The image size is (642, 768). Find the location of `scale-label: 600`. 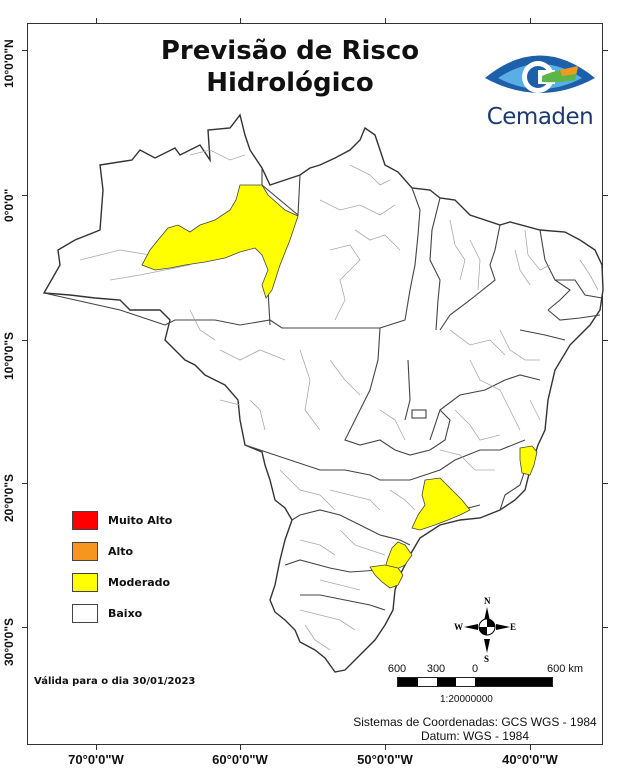

scale-label: 600 is located at coordinates (397, 669).